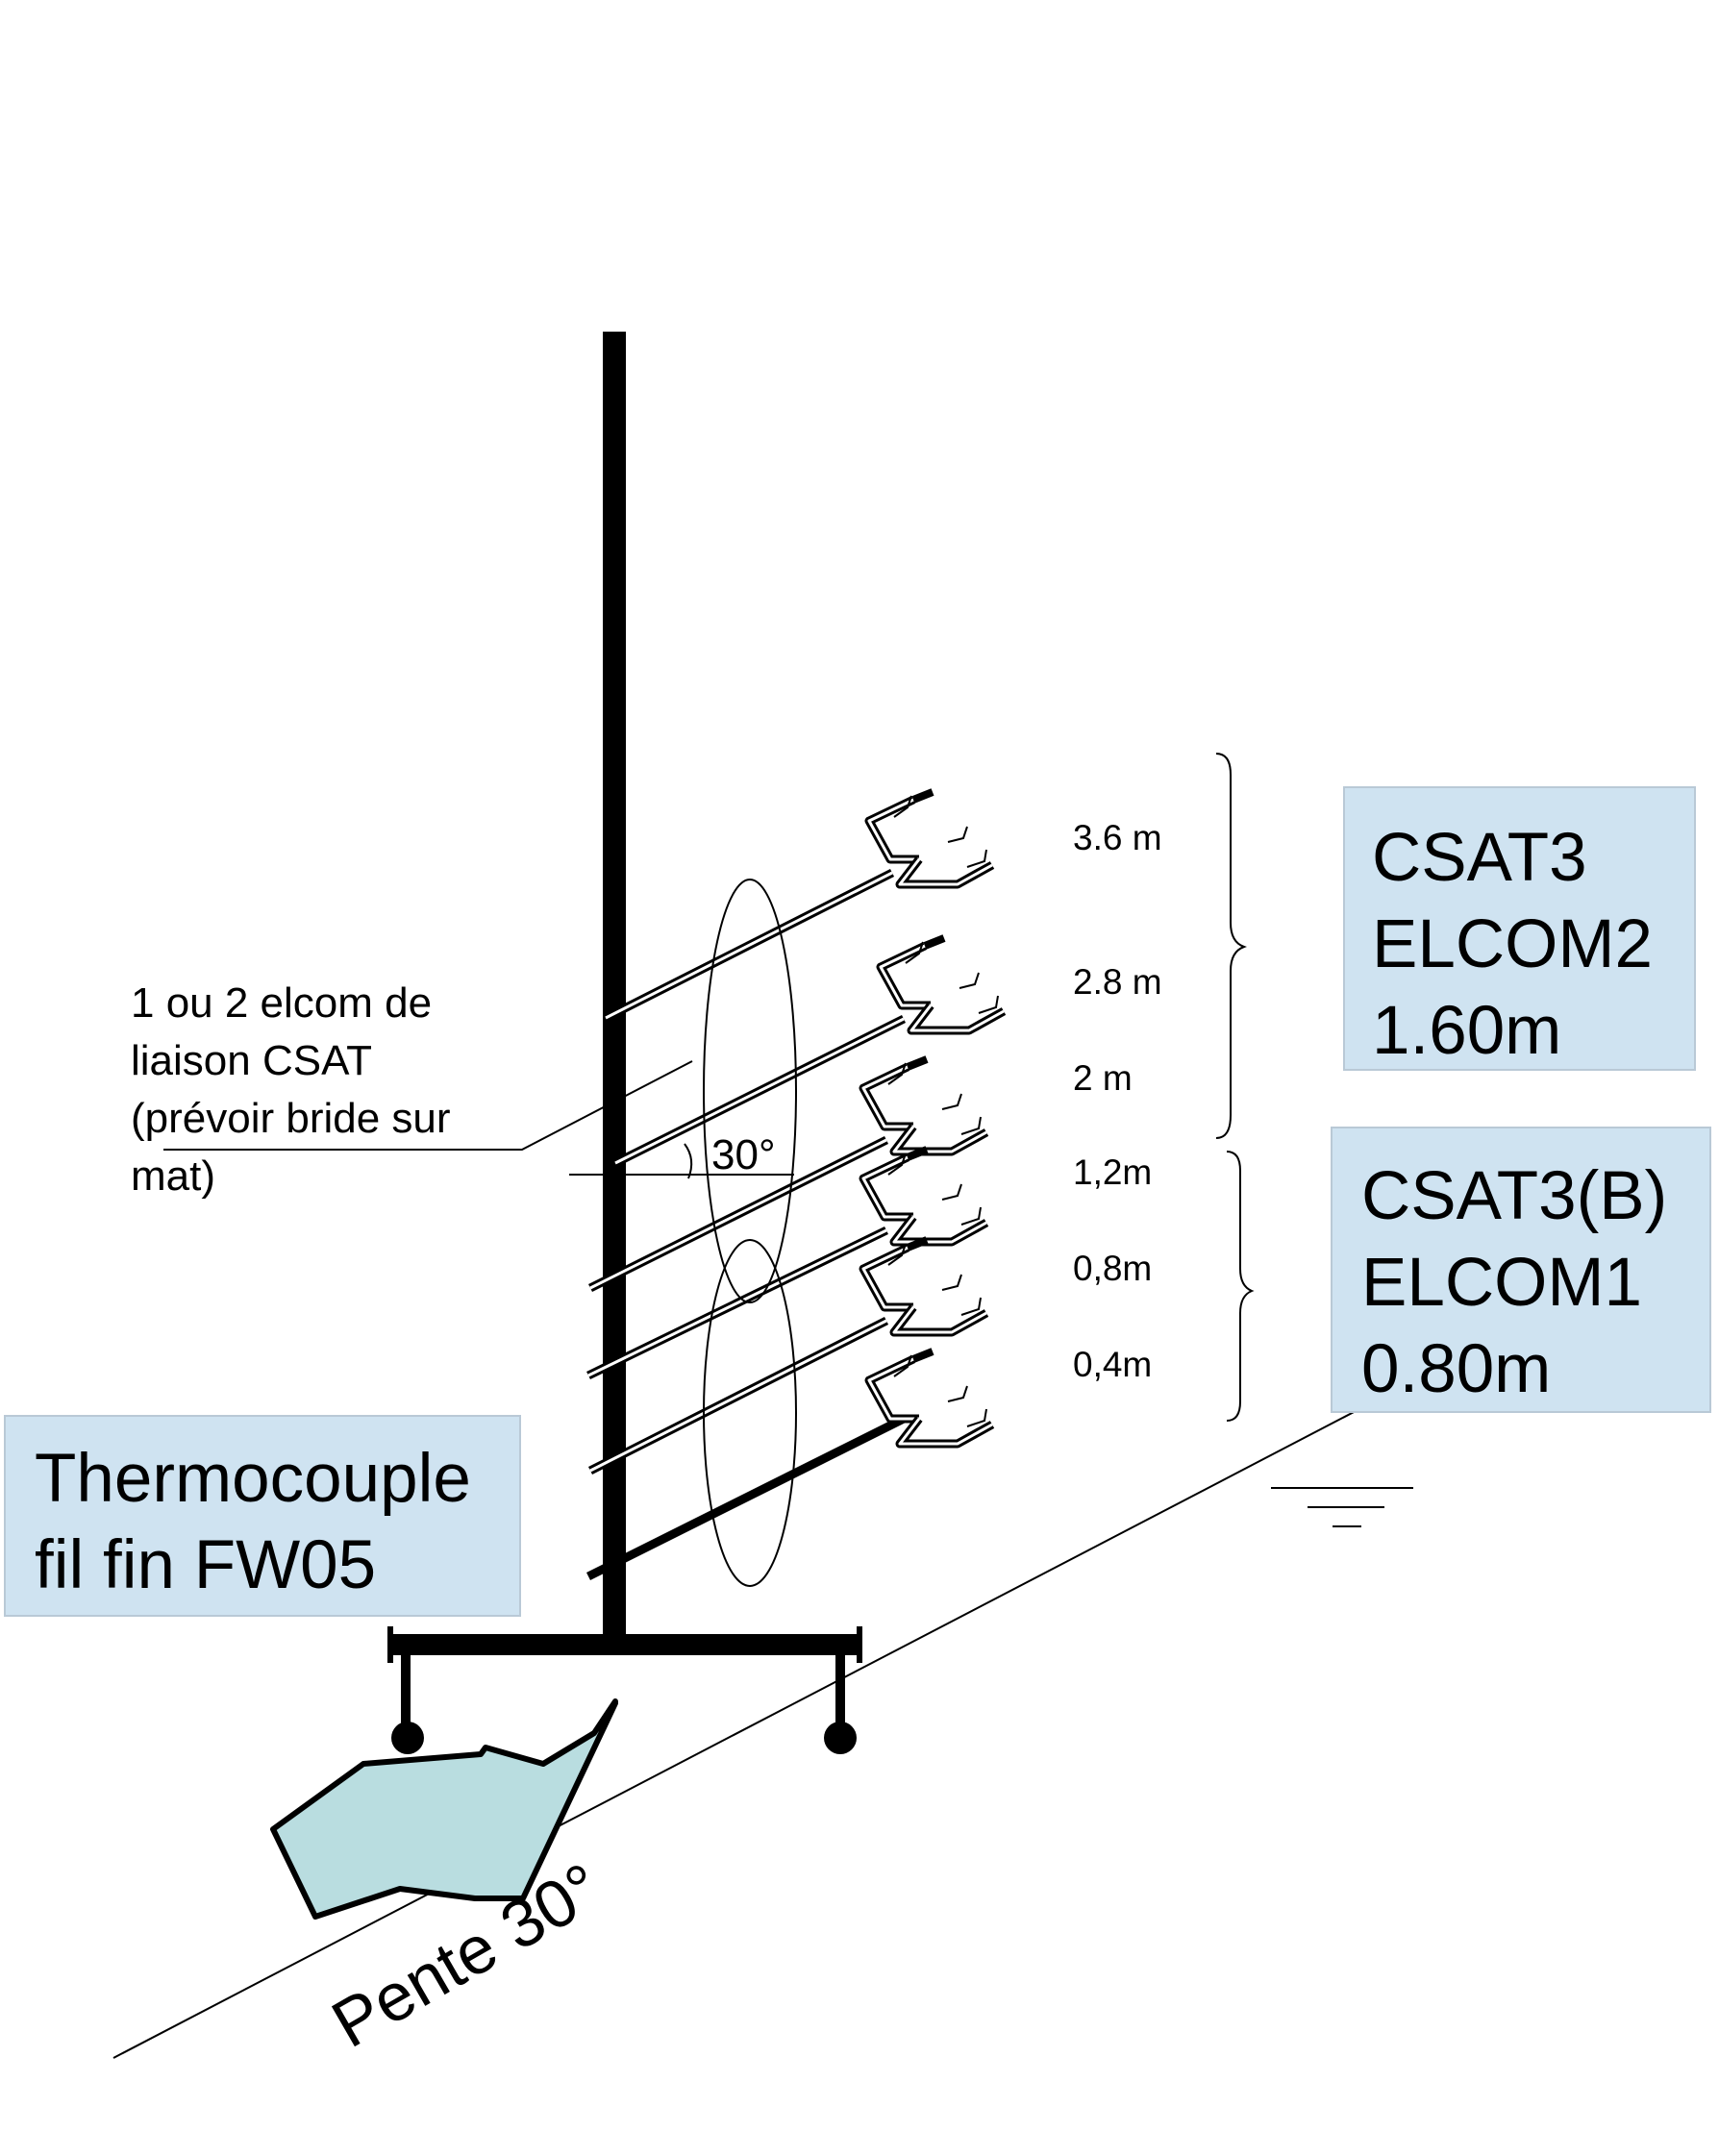 This screenshot has width=1719, height=2156. Describe the element at coordinates (1231, 946) in the screenshot. I see `upper-height-brace` at that location.